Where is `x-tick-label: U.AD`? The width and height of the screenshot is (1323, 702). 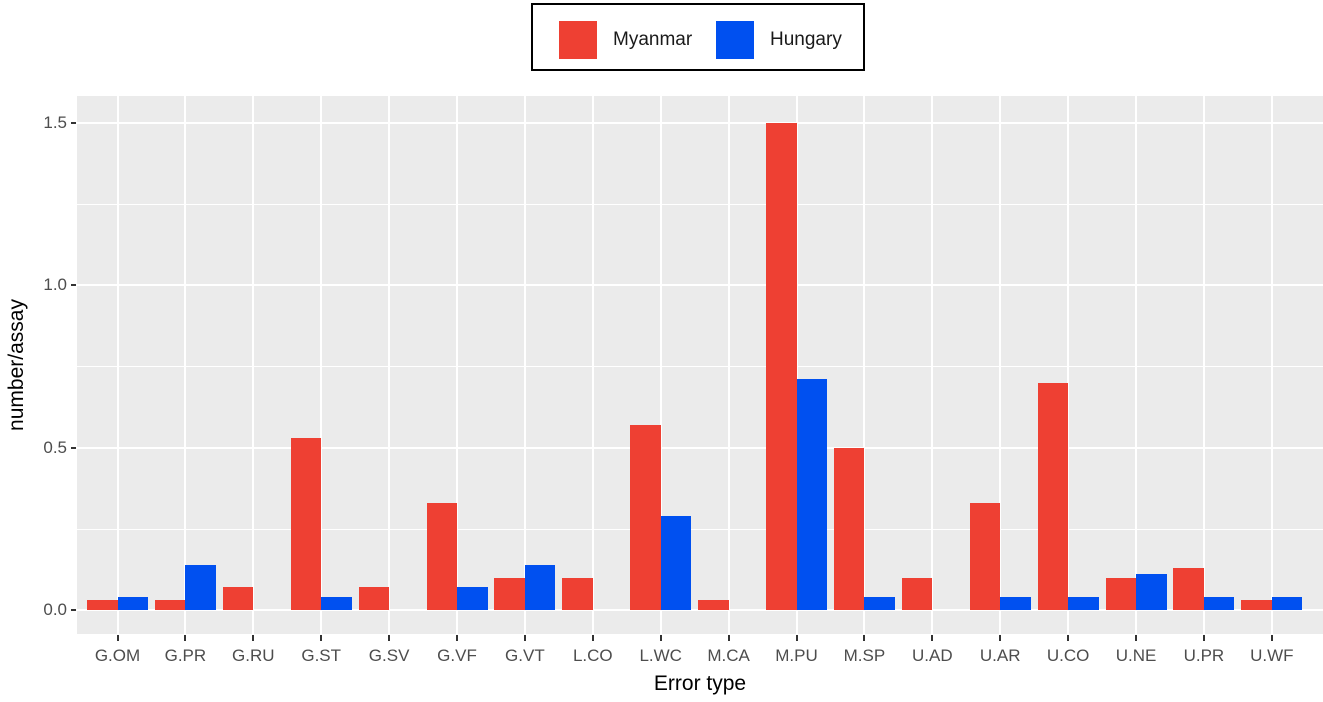 x-tick-label: U.AD is located at coordinates (932, 655).